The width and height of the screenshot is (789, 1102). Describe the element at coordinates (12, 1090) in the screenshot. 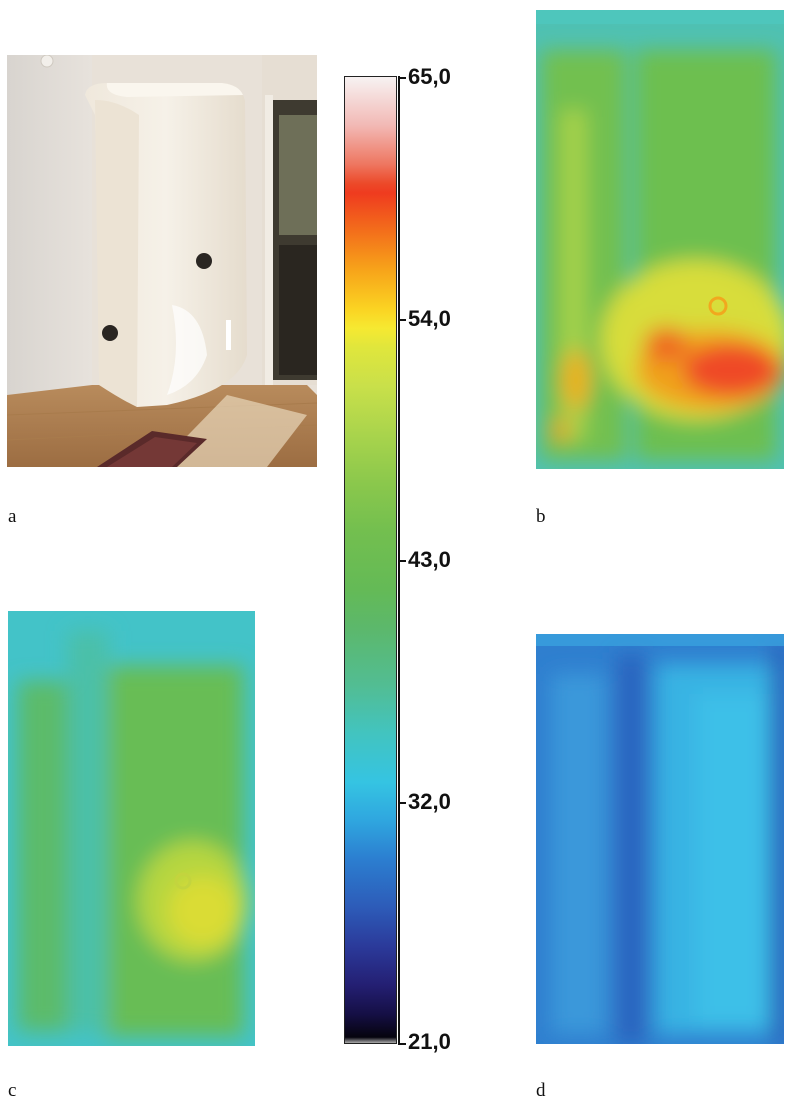

I see `panel-label-c: c` at that location.